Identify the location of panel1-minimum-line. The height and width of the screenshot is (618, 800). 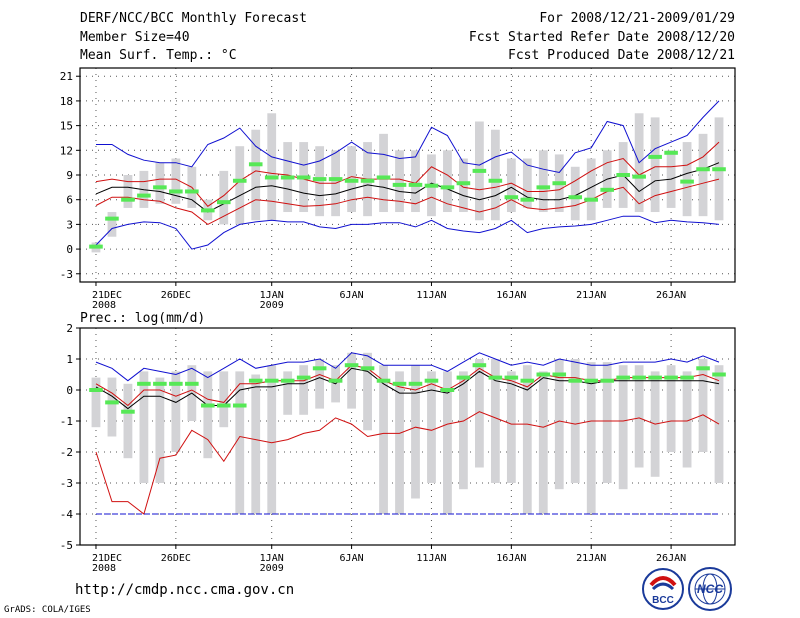
(407, 232).